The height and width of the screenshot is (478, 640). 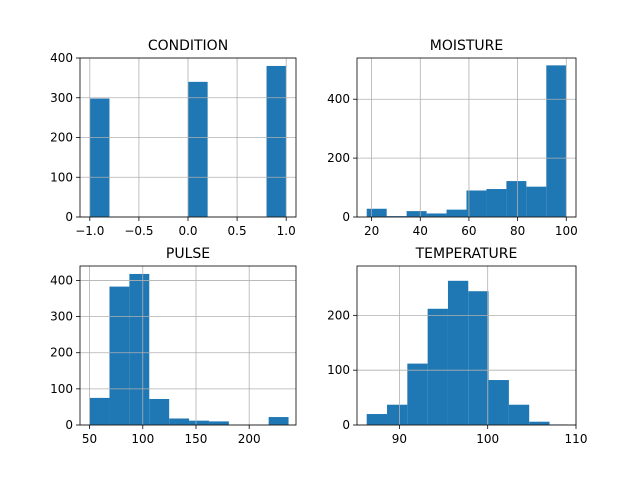 What do you see at coordinates (188, 345) in the screenshot?
I see `pulse-axes-frame` at bounding box center [188, 345].